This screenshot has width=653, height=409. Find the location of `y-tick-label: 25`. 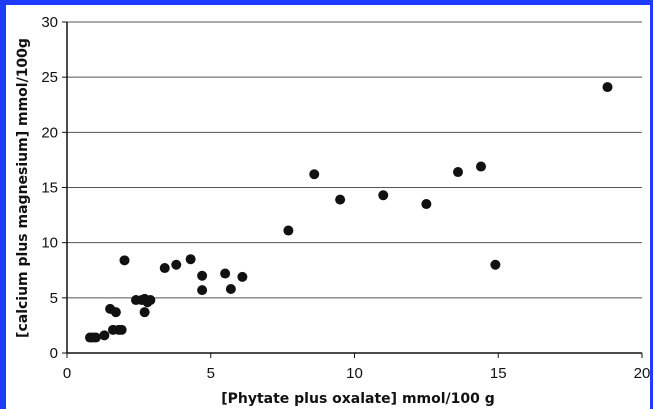

y-tick-label: 25 is located at coordinates (49, 77).